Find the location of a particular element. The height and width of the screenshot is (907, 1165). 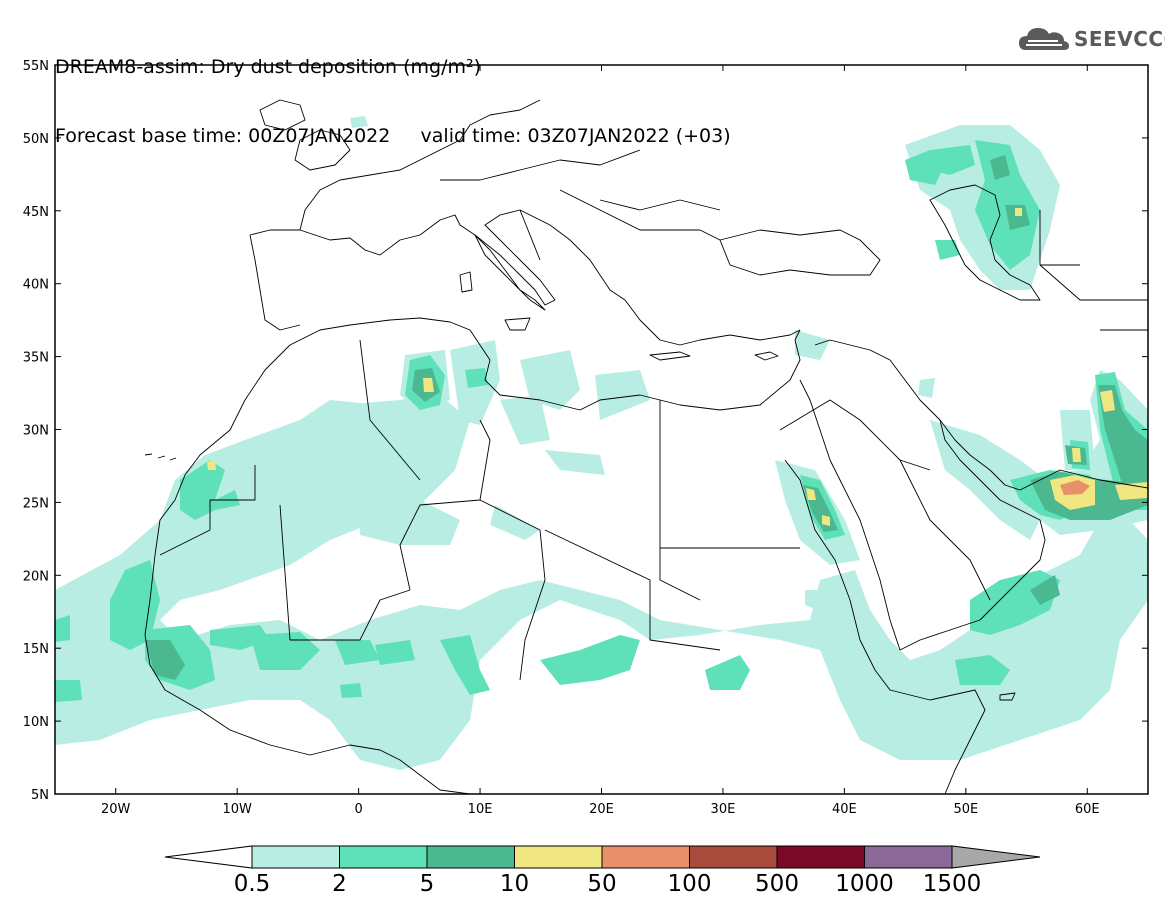

island-cyprus is located at coordinates (766, 356).